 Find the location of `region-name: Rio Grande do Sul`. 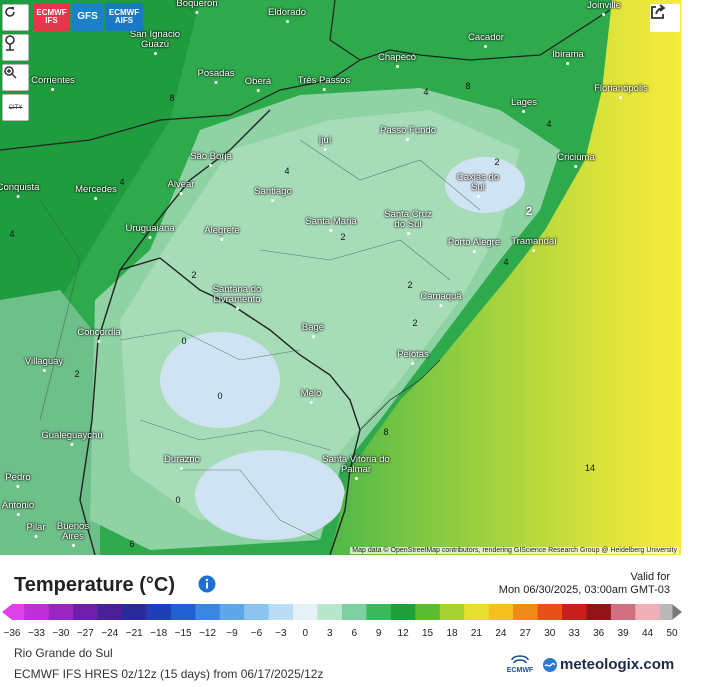

region-name: Rio Grande do Sul is located at coordinates (63, 653).